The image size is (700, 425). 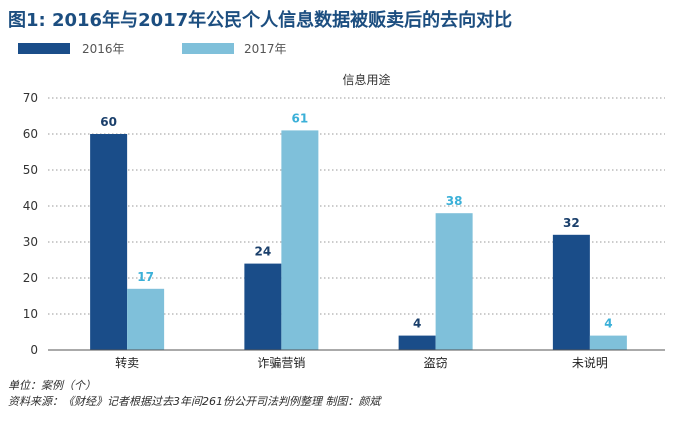 What do you see at coordinates (300, 118) in the screenshot?
I see `data-label-1-1: 61` at bounding box center [300, 118].